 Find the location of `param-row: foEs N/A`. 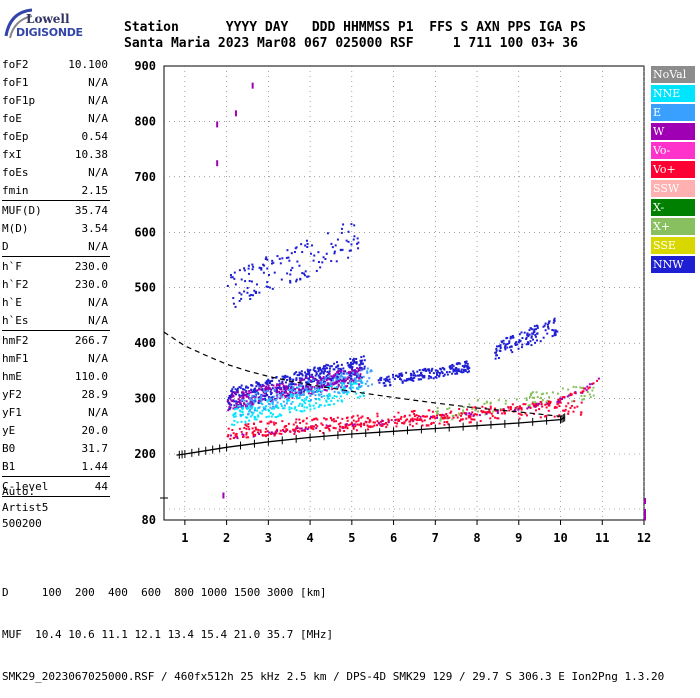

param-row: foEs N/A is located at coordinates (55, 175).